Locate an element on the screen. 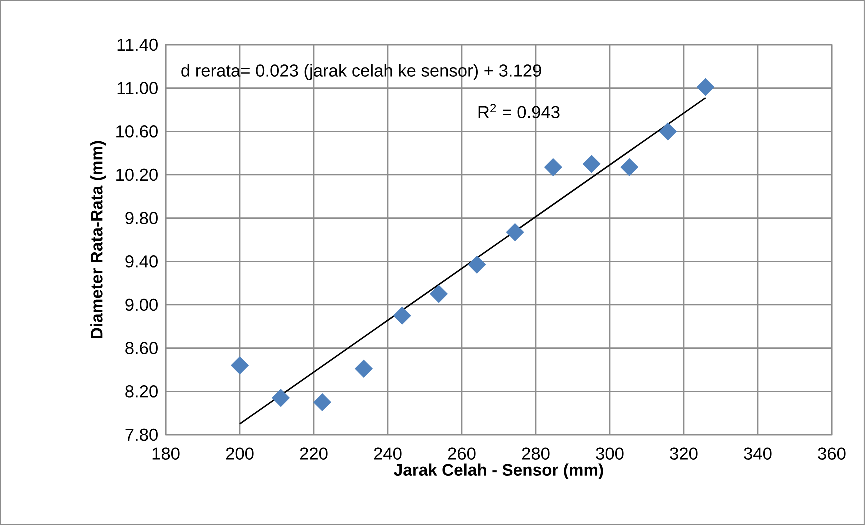 The height and width of the screenshot is (525, 865). y-tick-label: 9.40 is located at coordinates (142, 262).